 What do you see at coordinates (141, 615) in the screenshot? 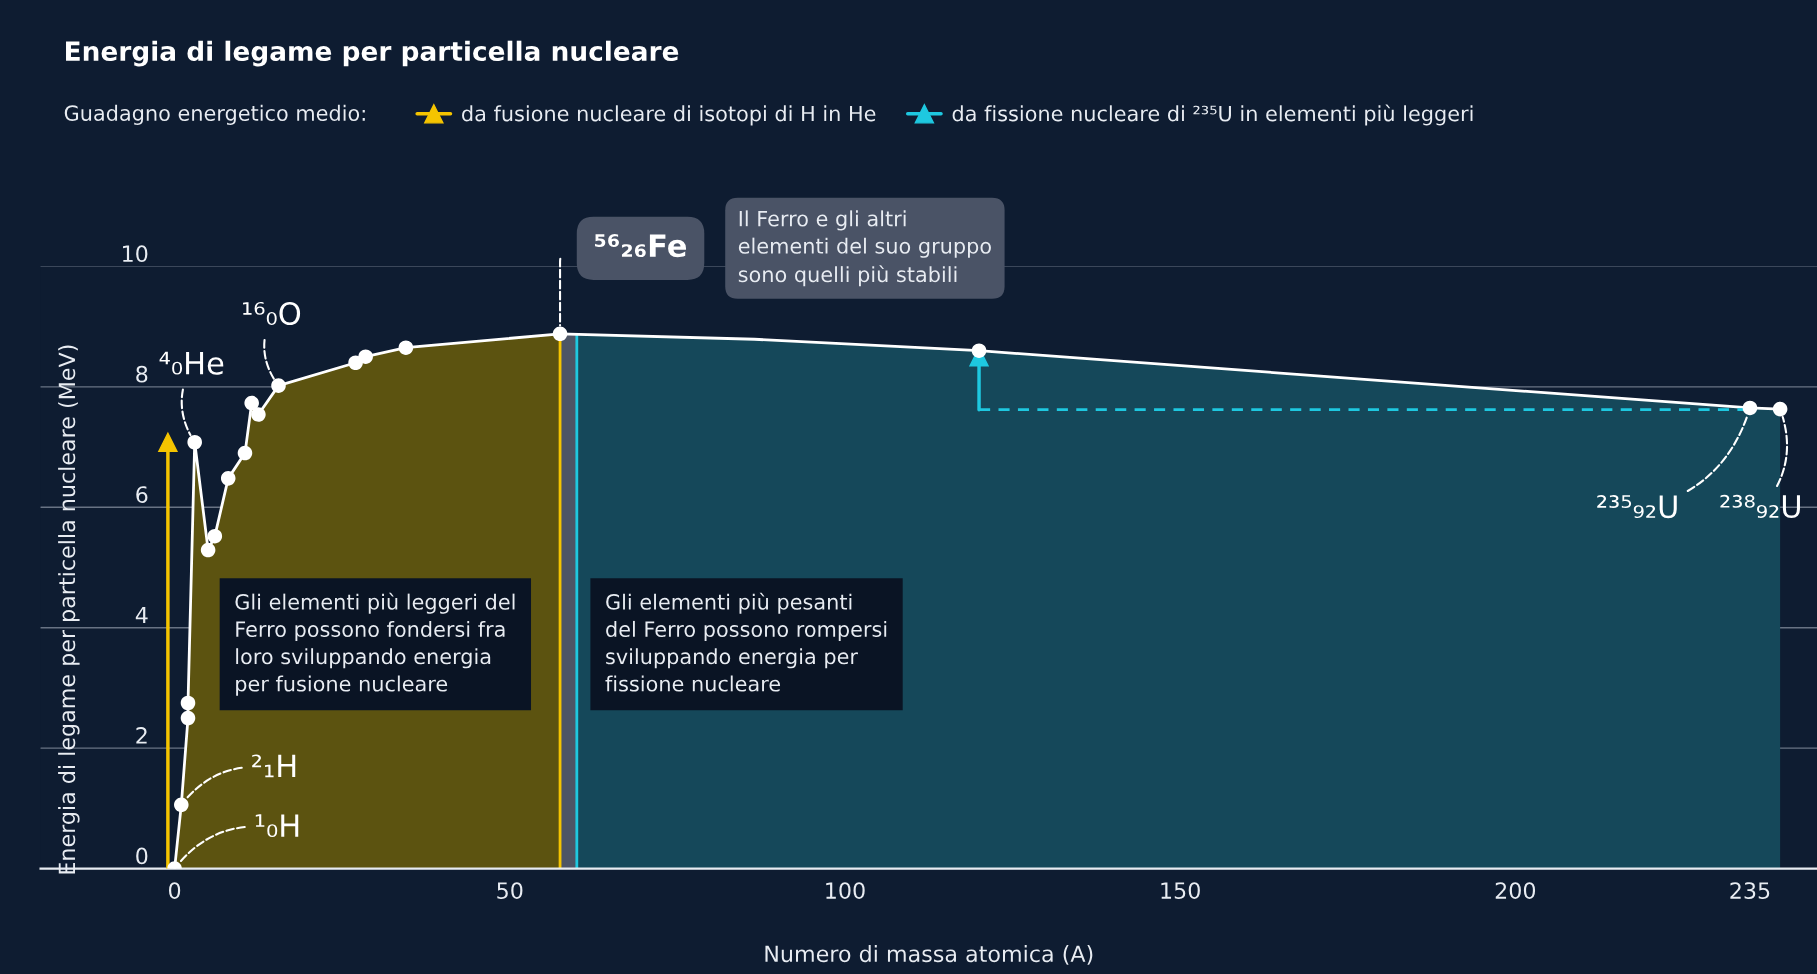
I see `y-tick-label: 4` at bounding box center [141, 615].